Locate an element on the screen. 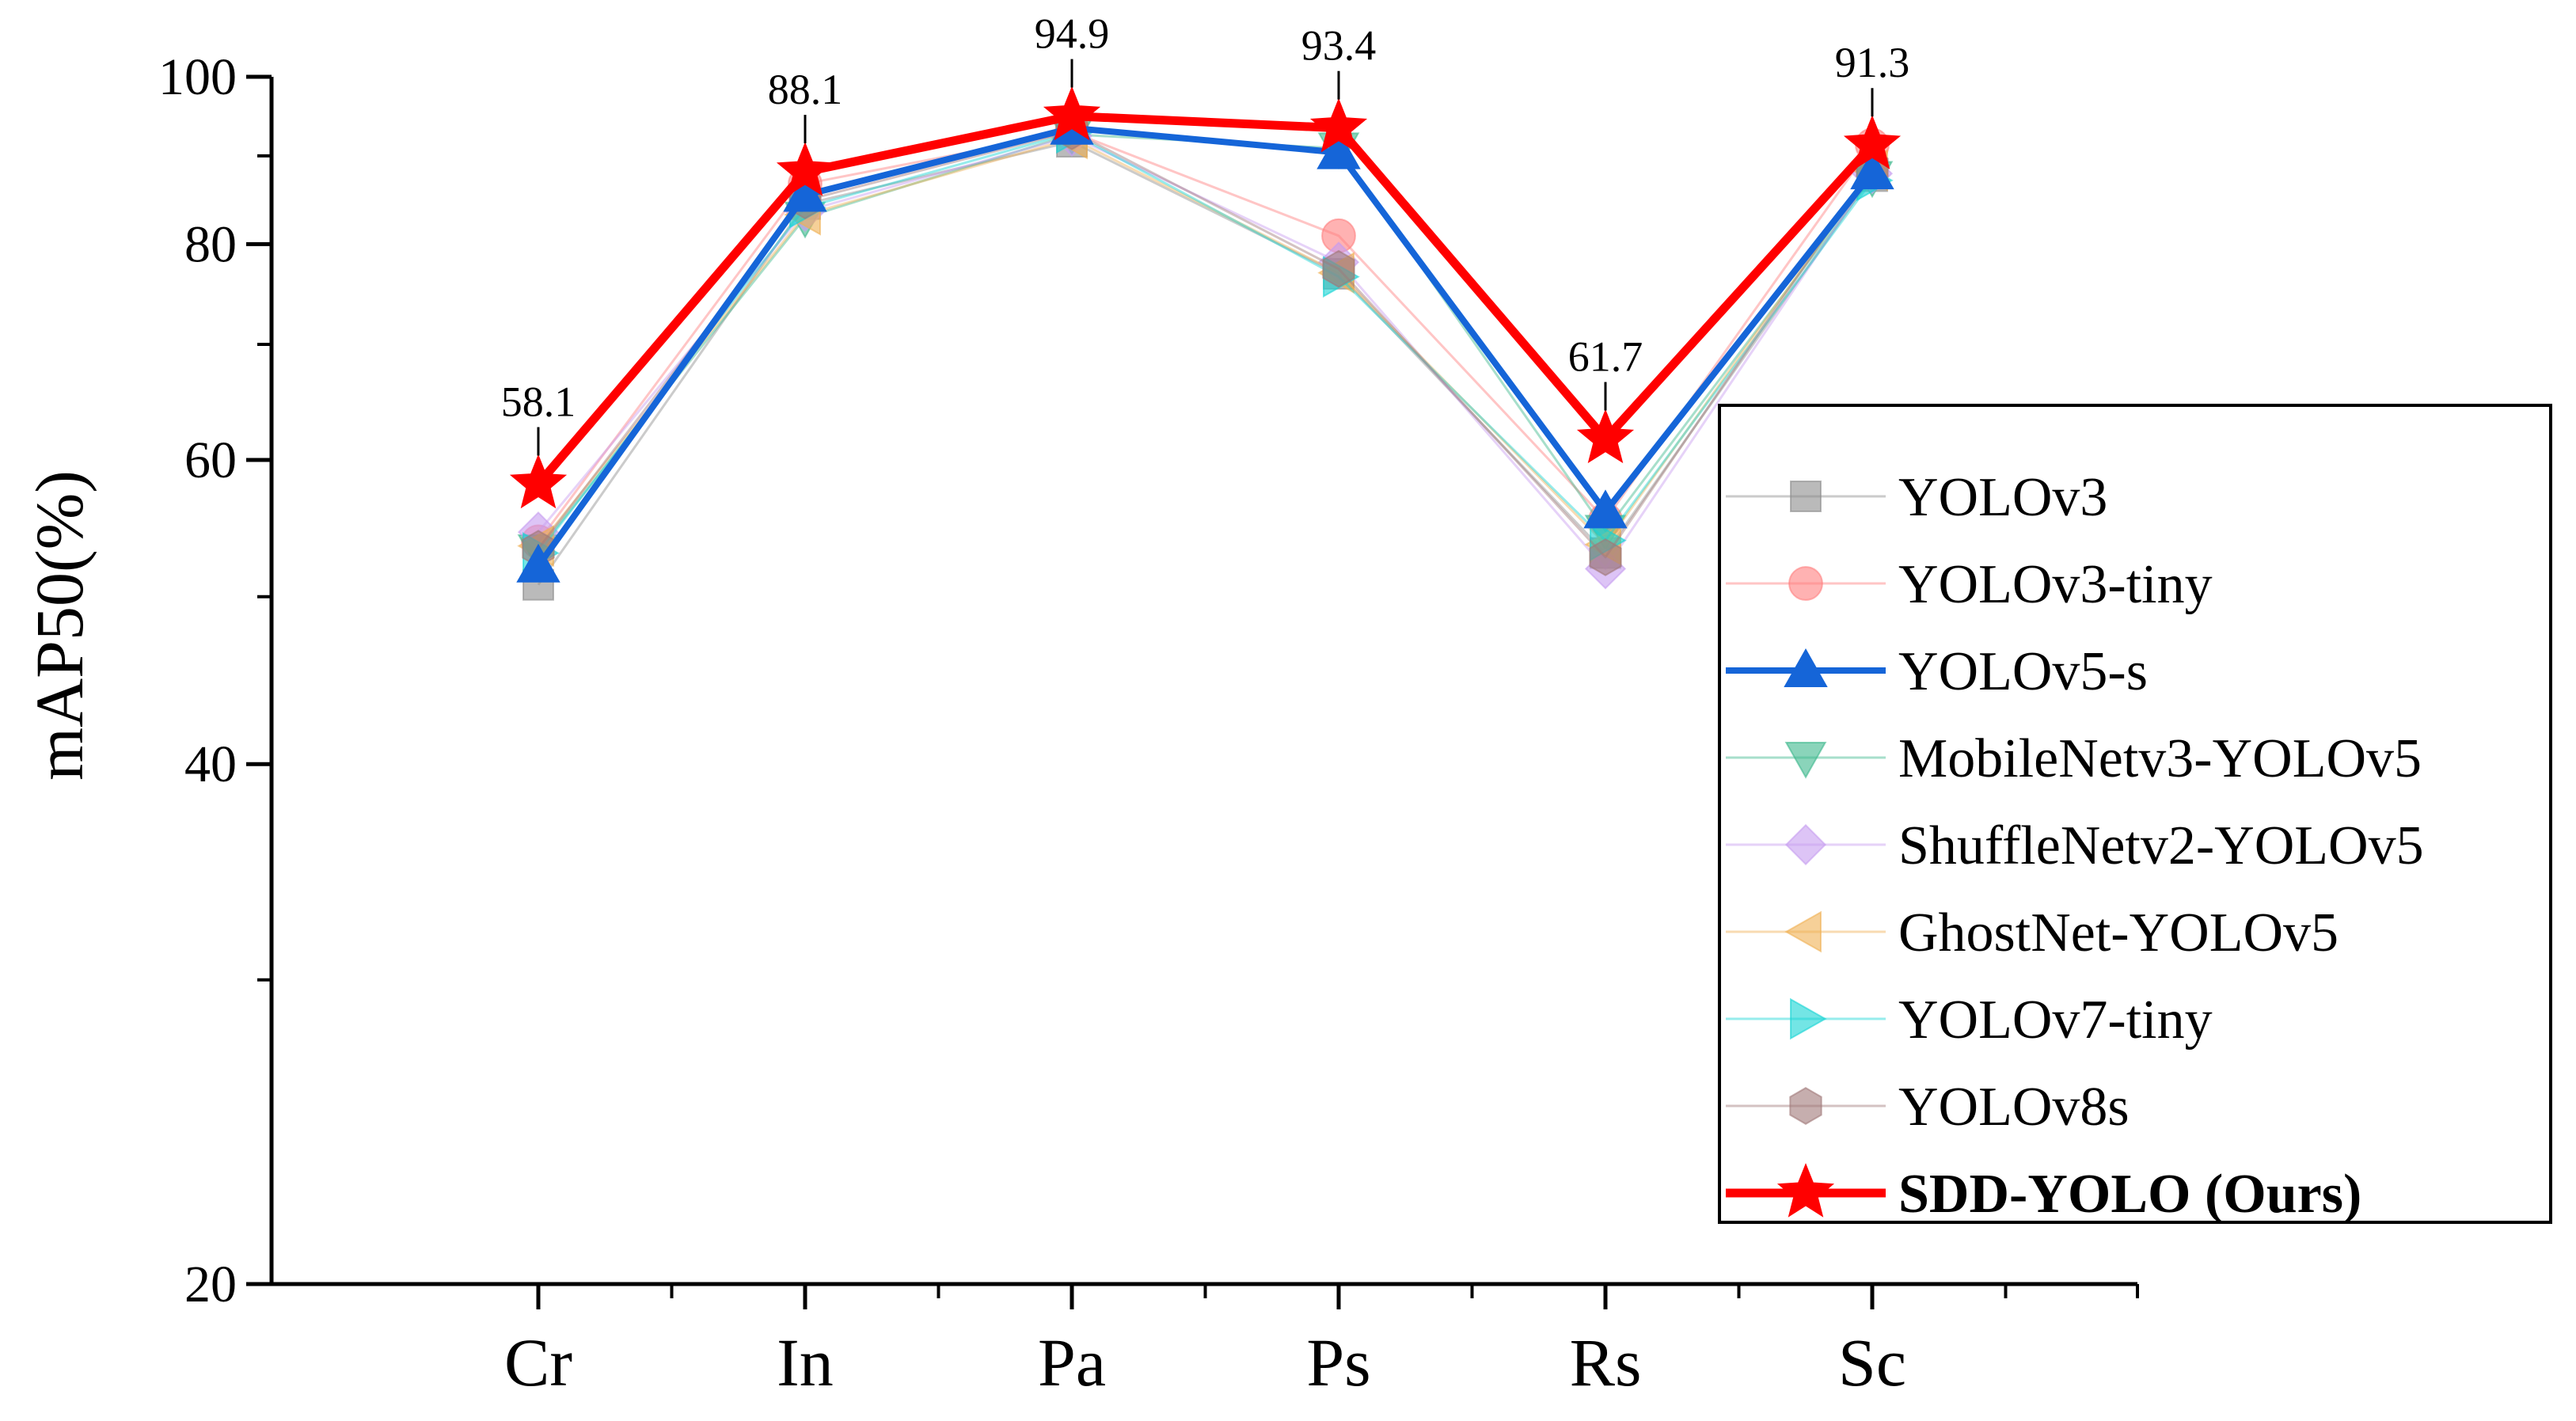 The height and width of the screenshot is (1421, 2576). legend-item-yolov8s: YOLOv8s is located at coordinates (1928, 1107).